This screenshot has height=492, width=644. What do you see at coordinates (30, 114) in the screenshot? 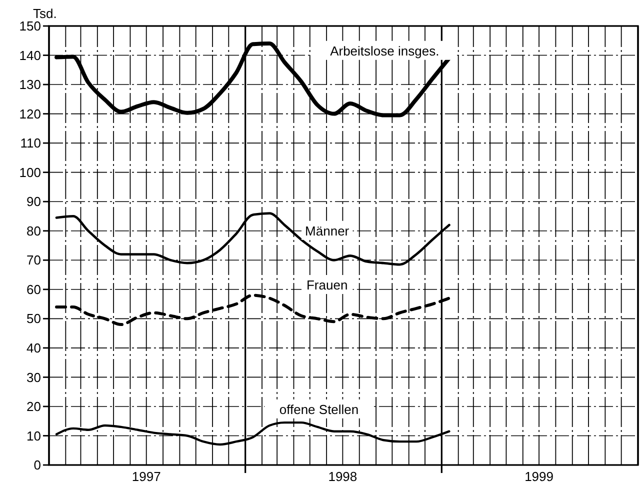
I see `y-tick-label: 120` at bounding box center [30, 114].